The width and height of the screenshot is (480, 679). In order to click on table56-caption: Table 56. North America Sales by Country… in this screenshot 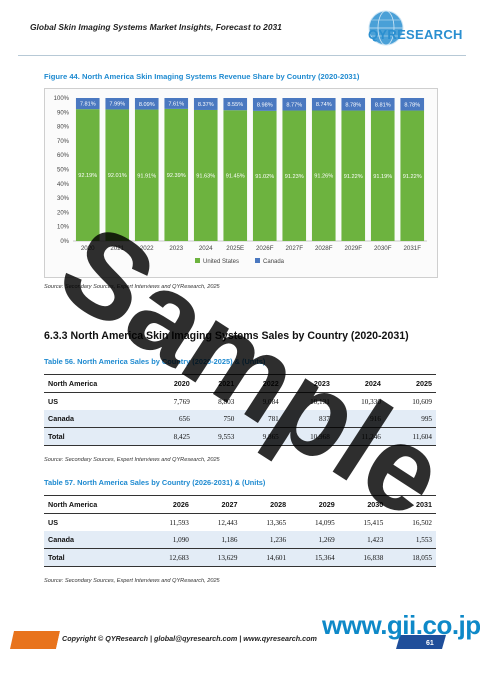, I will do `click(155, 361)`.